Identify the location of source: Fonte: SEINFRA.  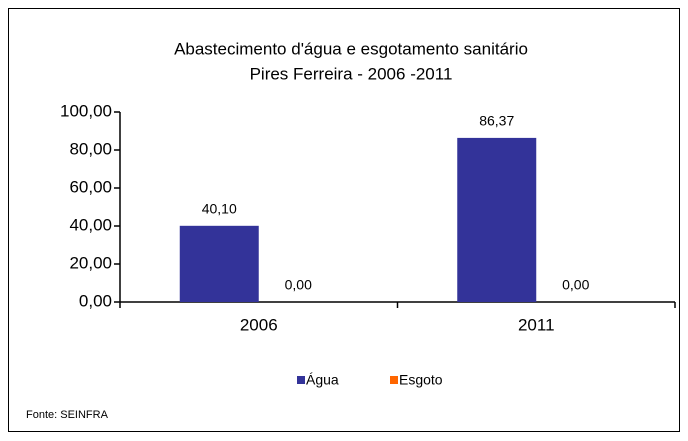
(67, 415).